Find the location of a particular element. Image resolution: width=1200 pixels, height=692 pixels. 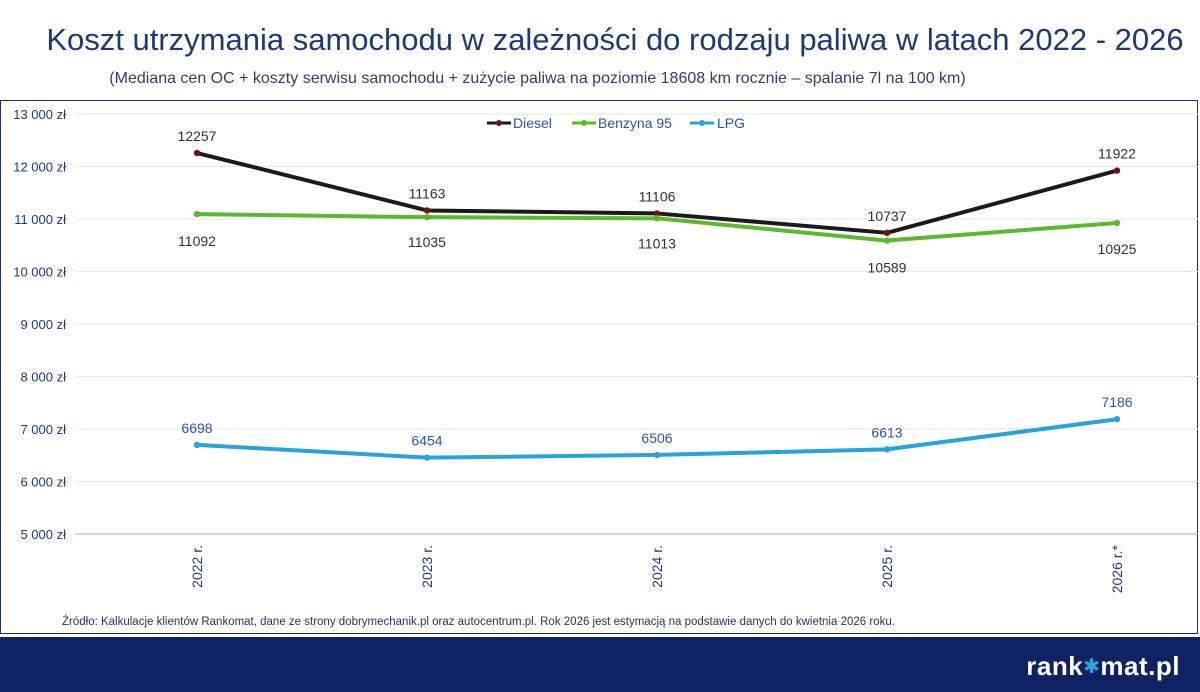

footer-bar: rank✱mat.pl is located at coordinates (600, 664).